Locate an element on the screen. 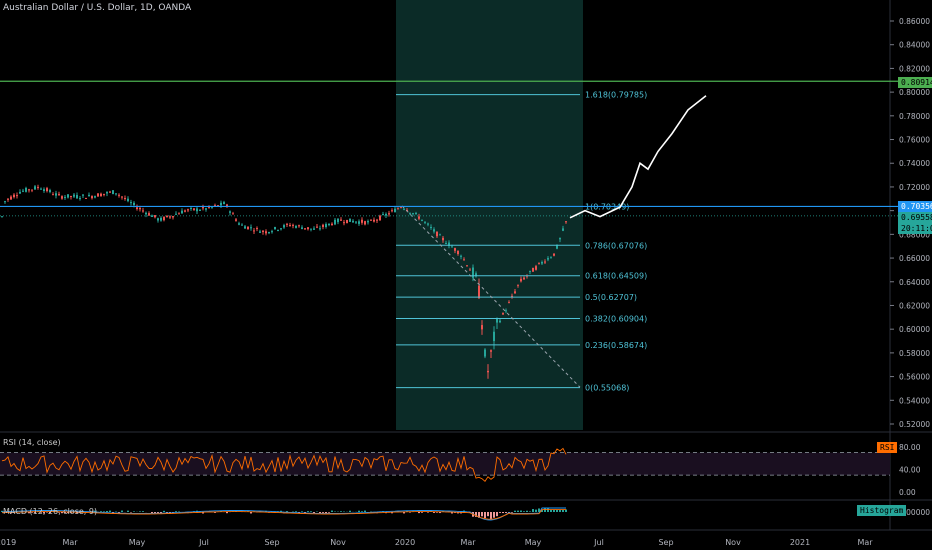  price-tick-label: 0.54000 is located at coordinates (914, 400).